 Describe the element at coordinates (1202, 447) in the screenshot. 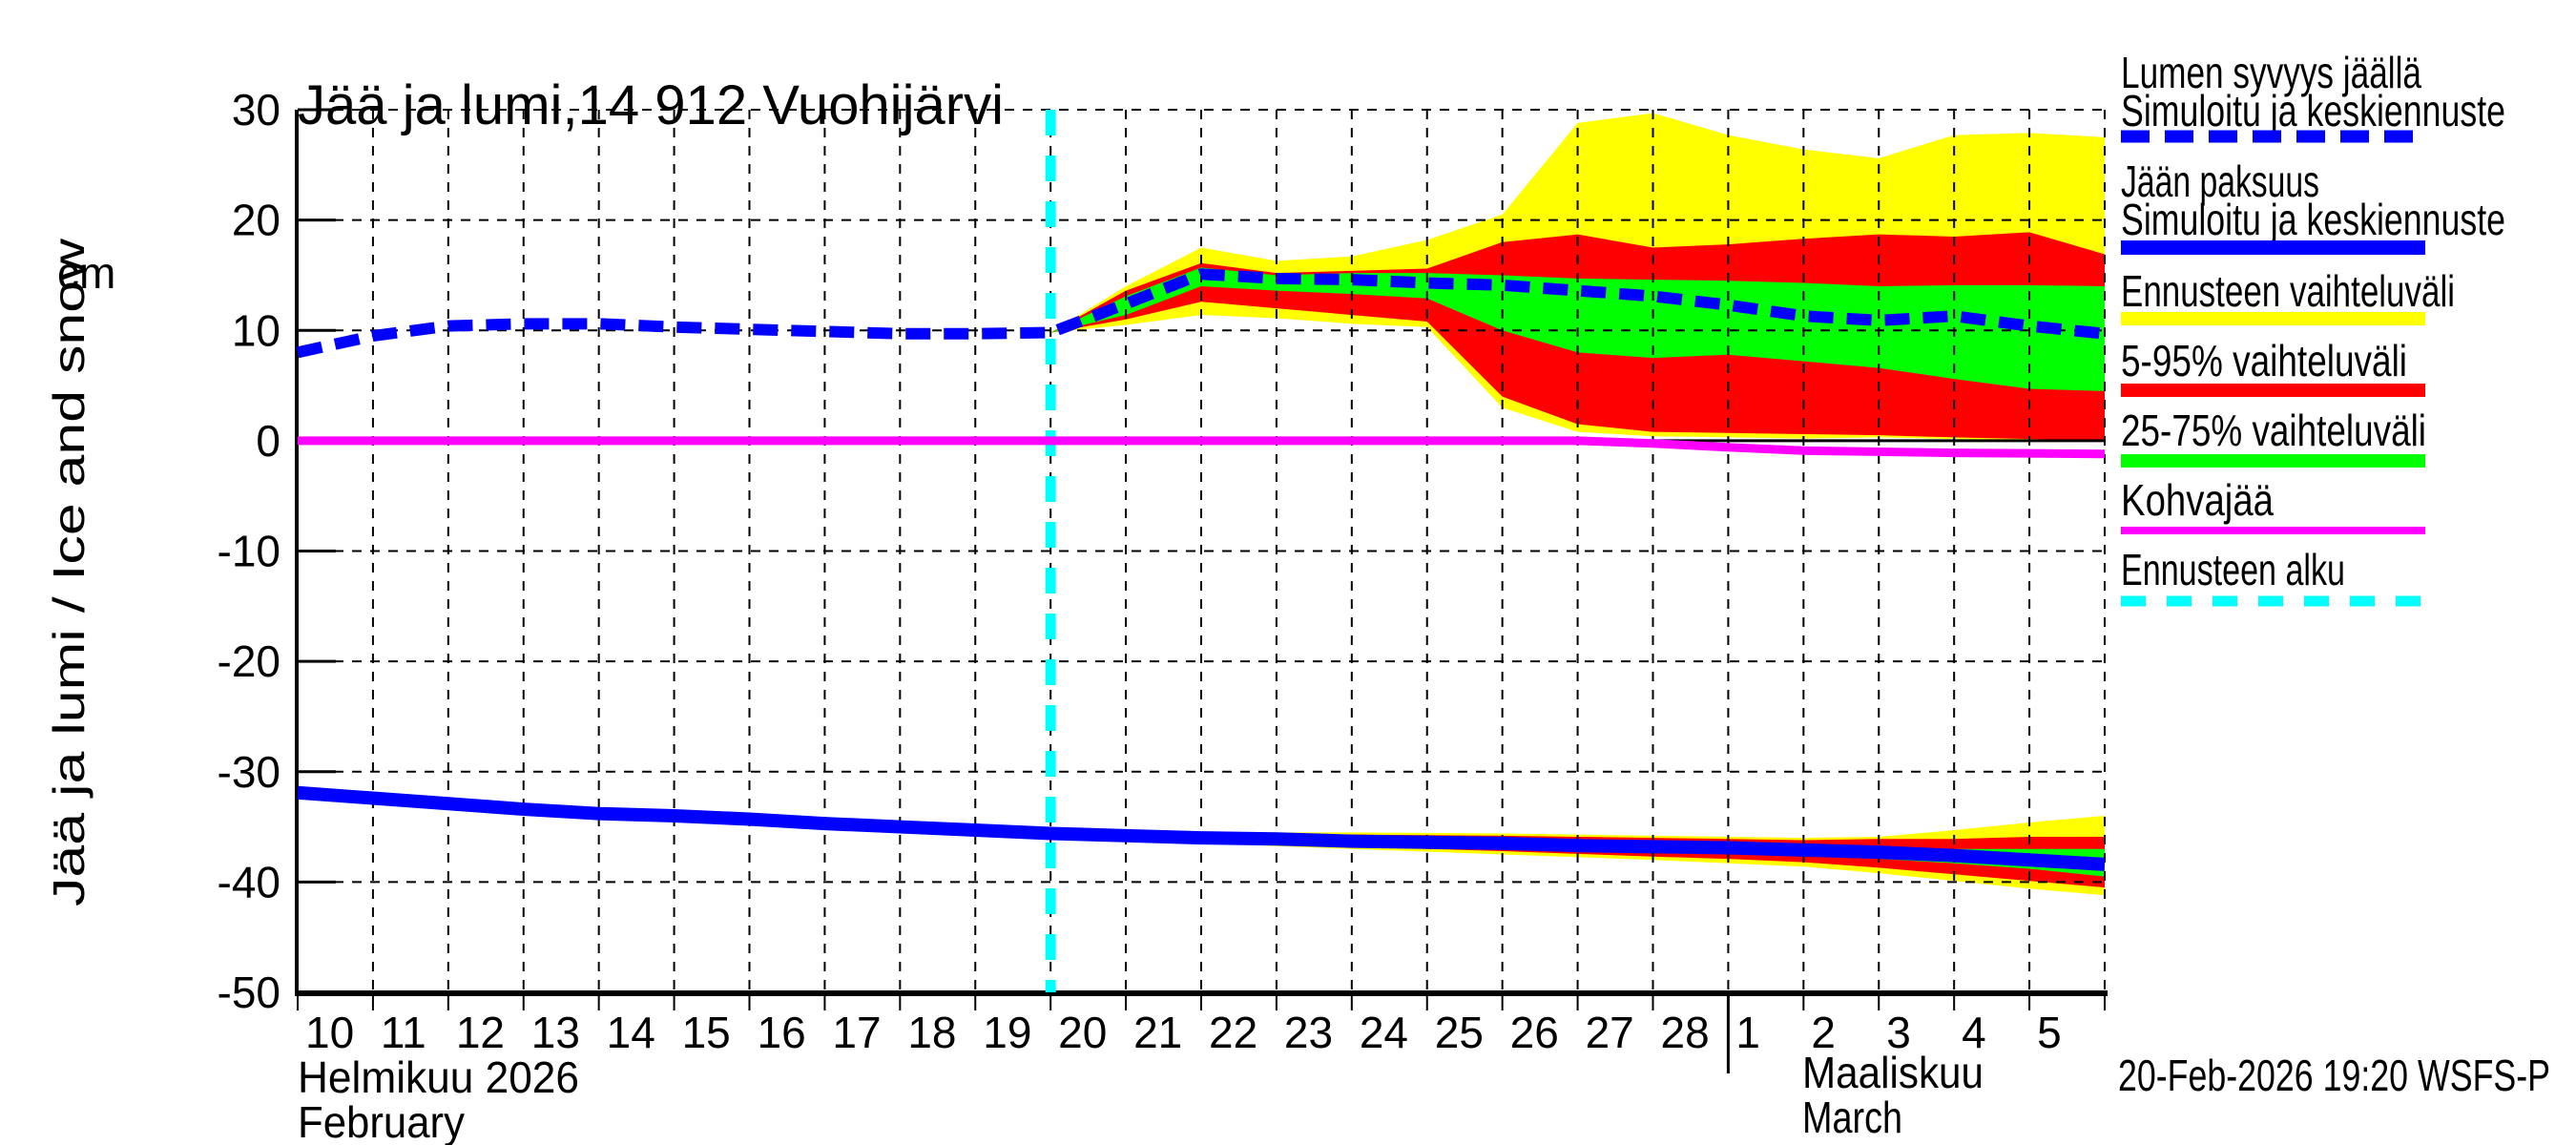

I see `series-kohvajaa` at that location.